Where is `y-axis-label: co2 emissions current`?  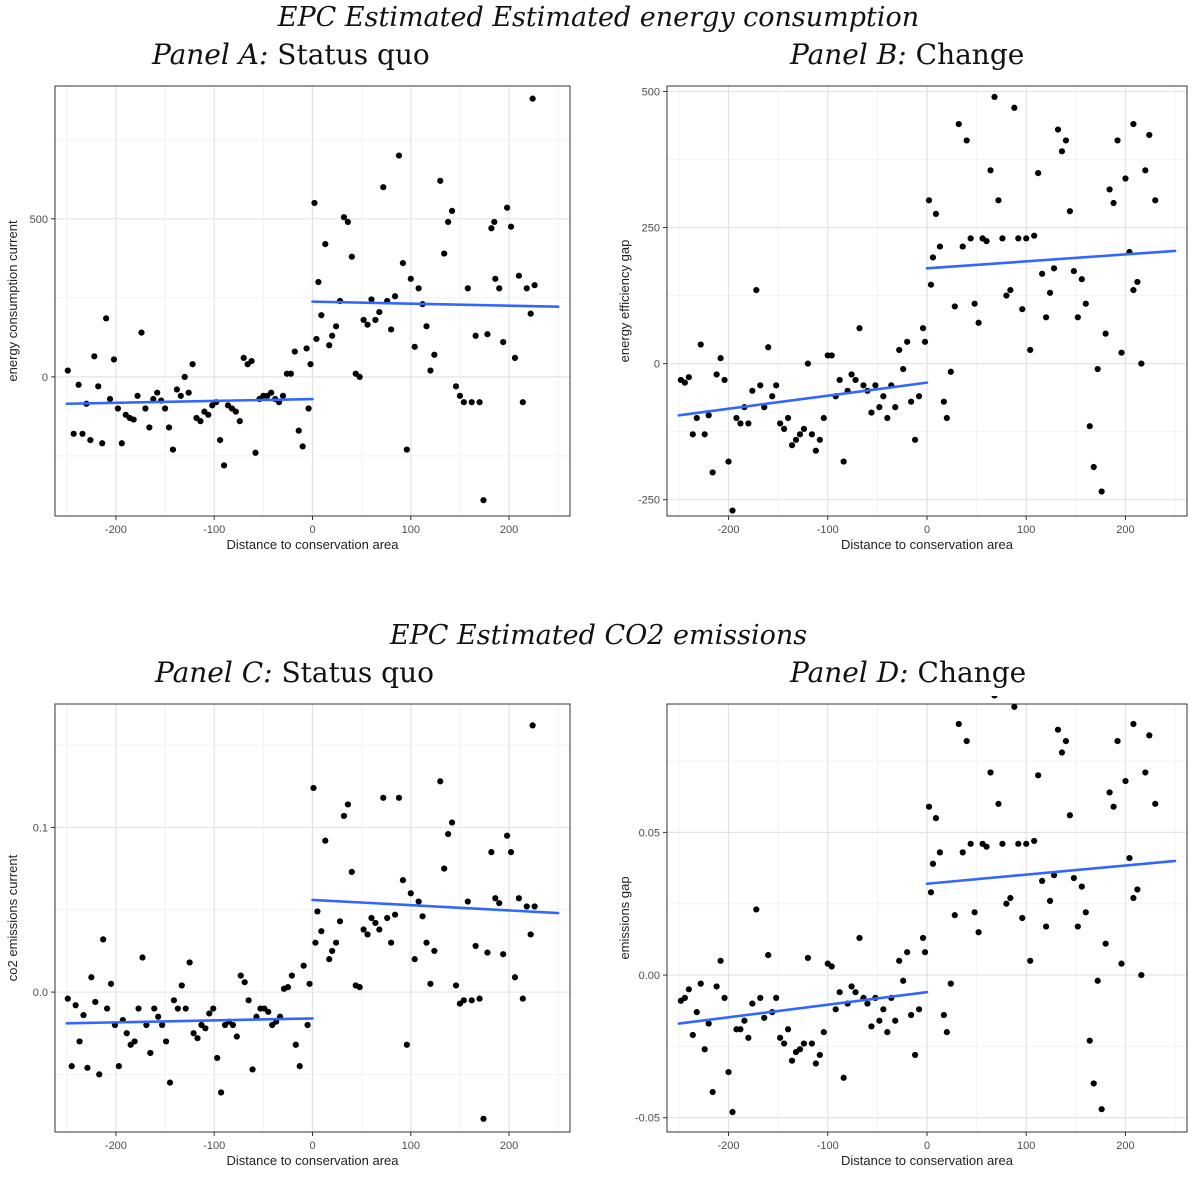 y-axis-label: co2 emissions current is located at coordinates (12, 917).